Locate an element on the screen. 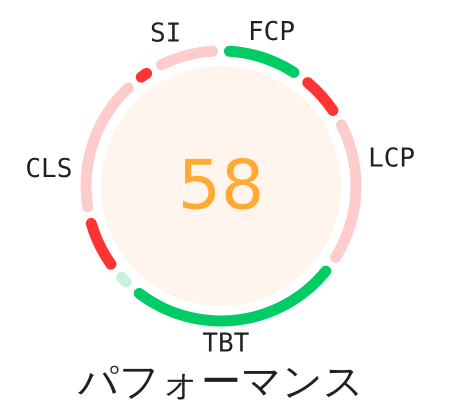  slice-label: TBT is located at coordinates (226, 343).